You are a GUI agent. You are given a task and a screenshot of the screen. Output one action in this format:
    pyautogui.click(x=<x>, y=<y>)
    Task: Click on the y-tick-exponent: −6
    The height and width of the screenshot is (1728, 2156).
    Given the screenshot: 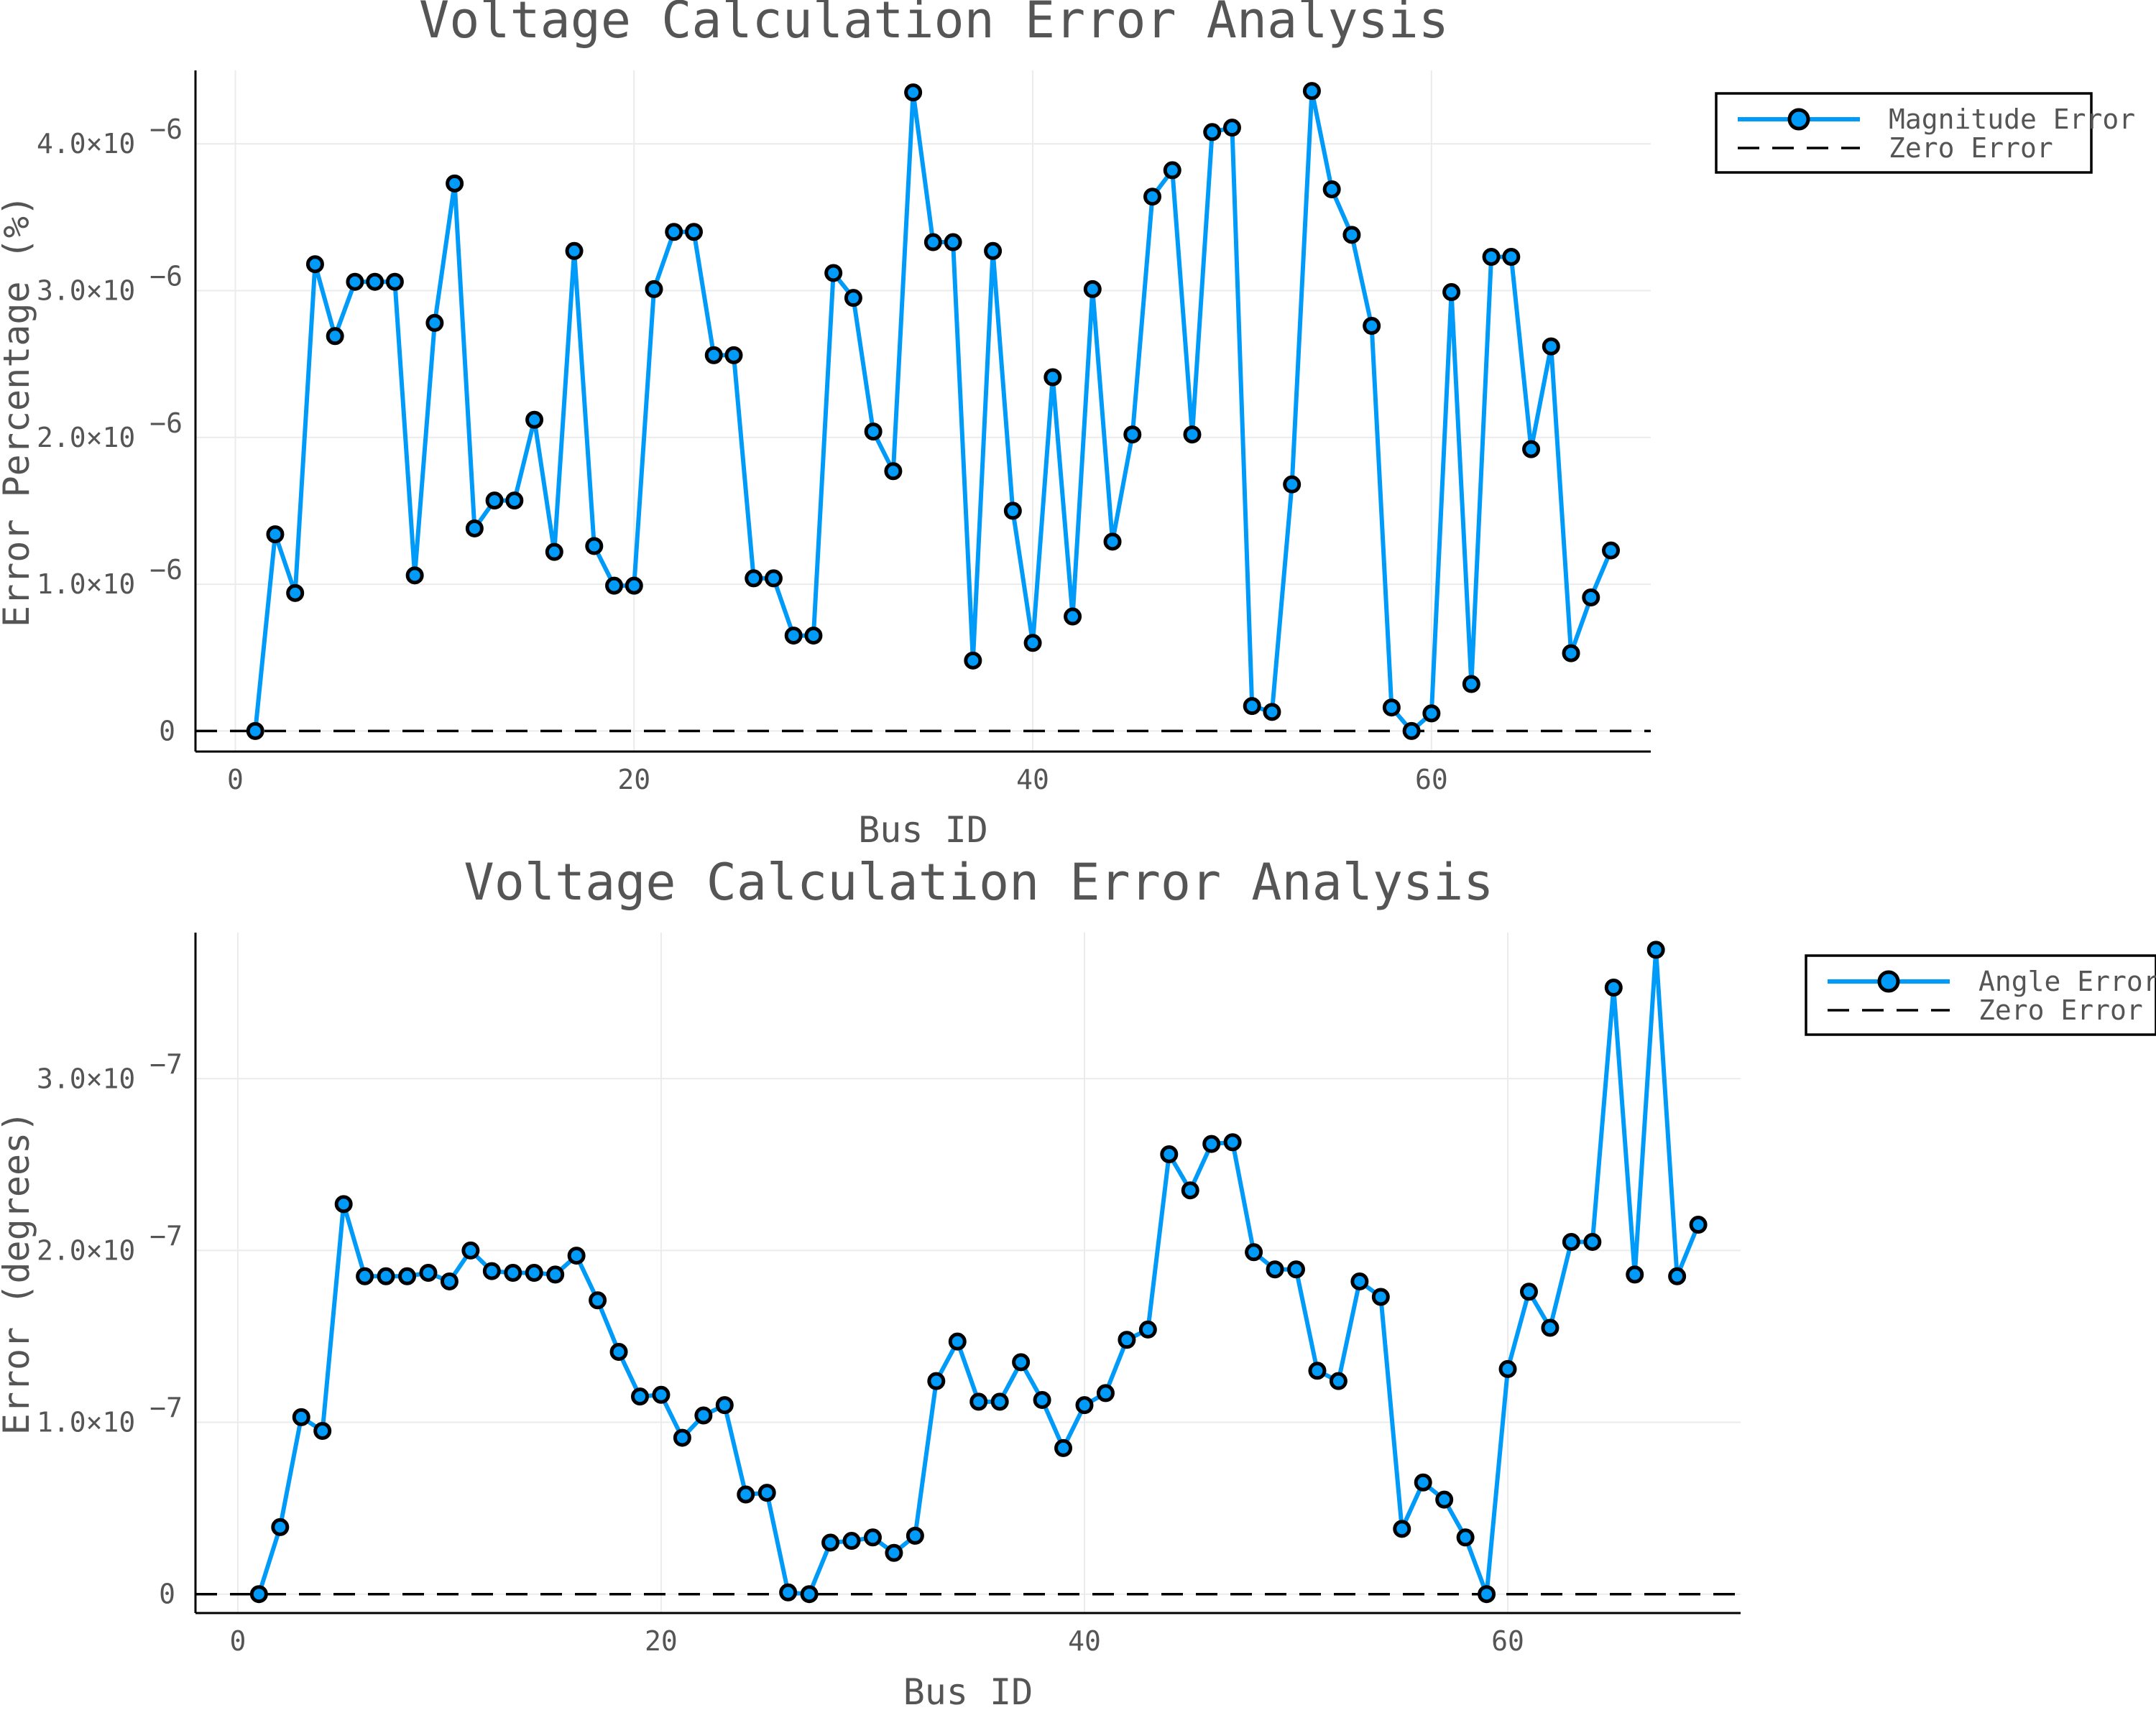 What is the action you would take?
    pyautogui.click(x=166, y=129)
    